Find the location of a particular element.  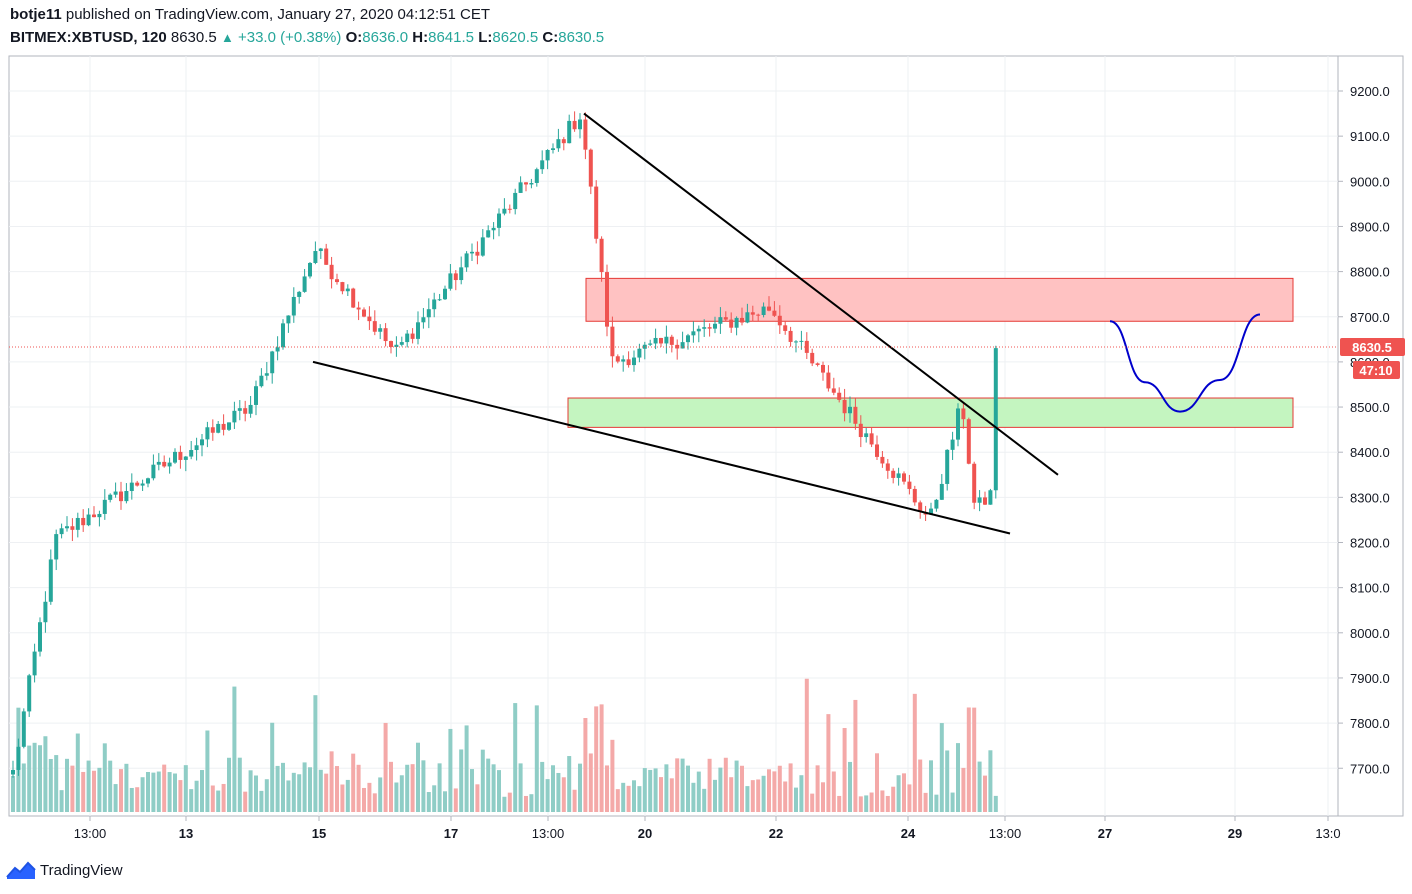

author-name: botje11 is located at coordinates (36, 14).